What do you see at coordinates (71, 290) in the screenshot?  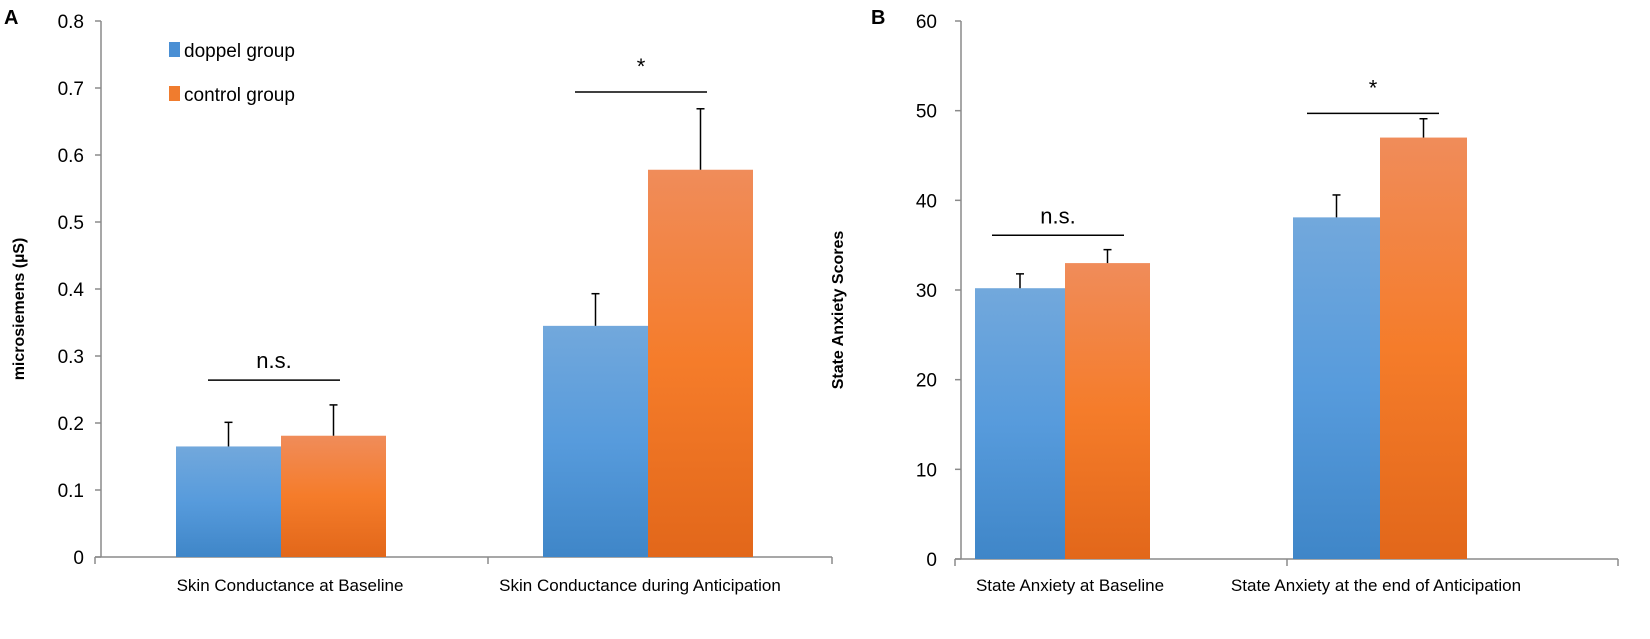 I see `y-tick-label: 0.4` at bounding box center [71, 290].